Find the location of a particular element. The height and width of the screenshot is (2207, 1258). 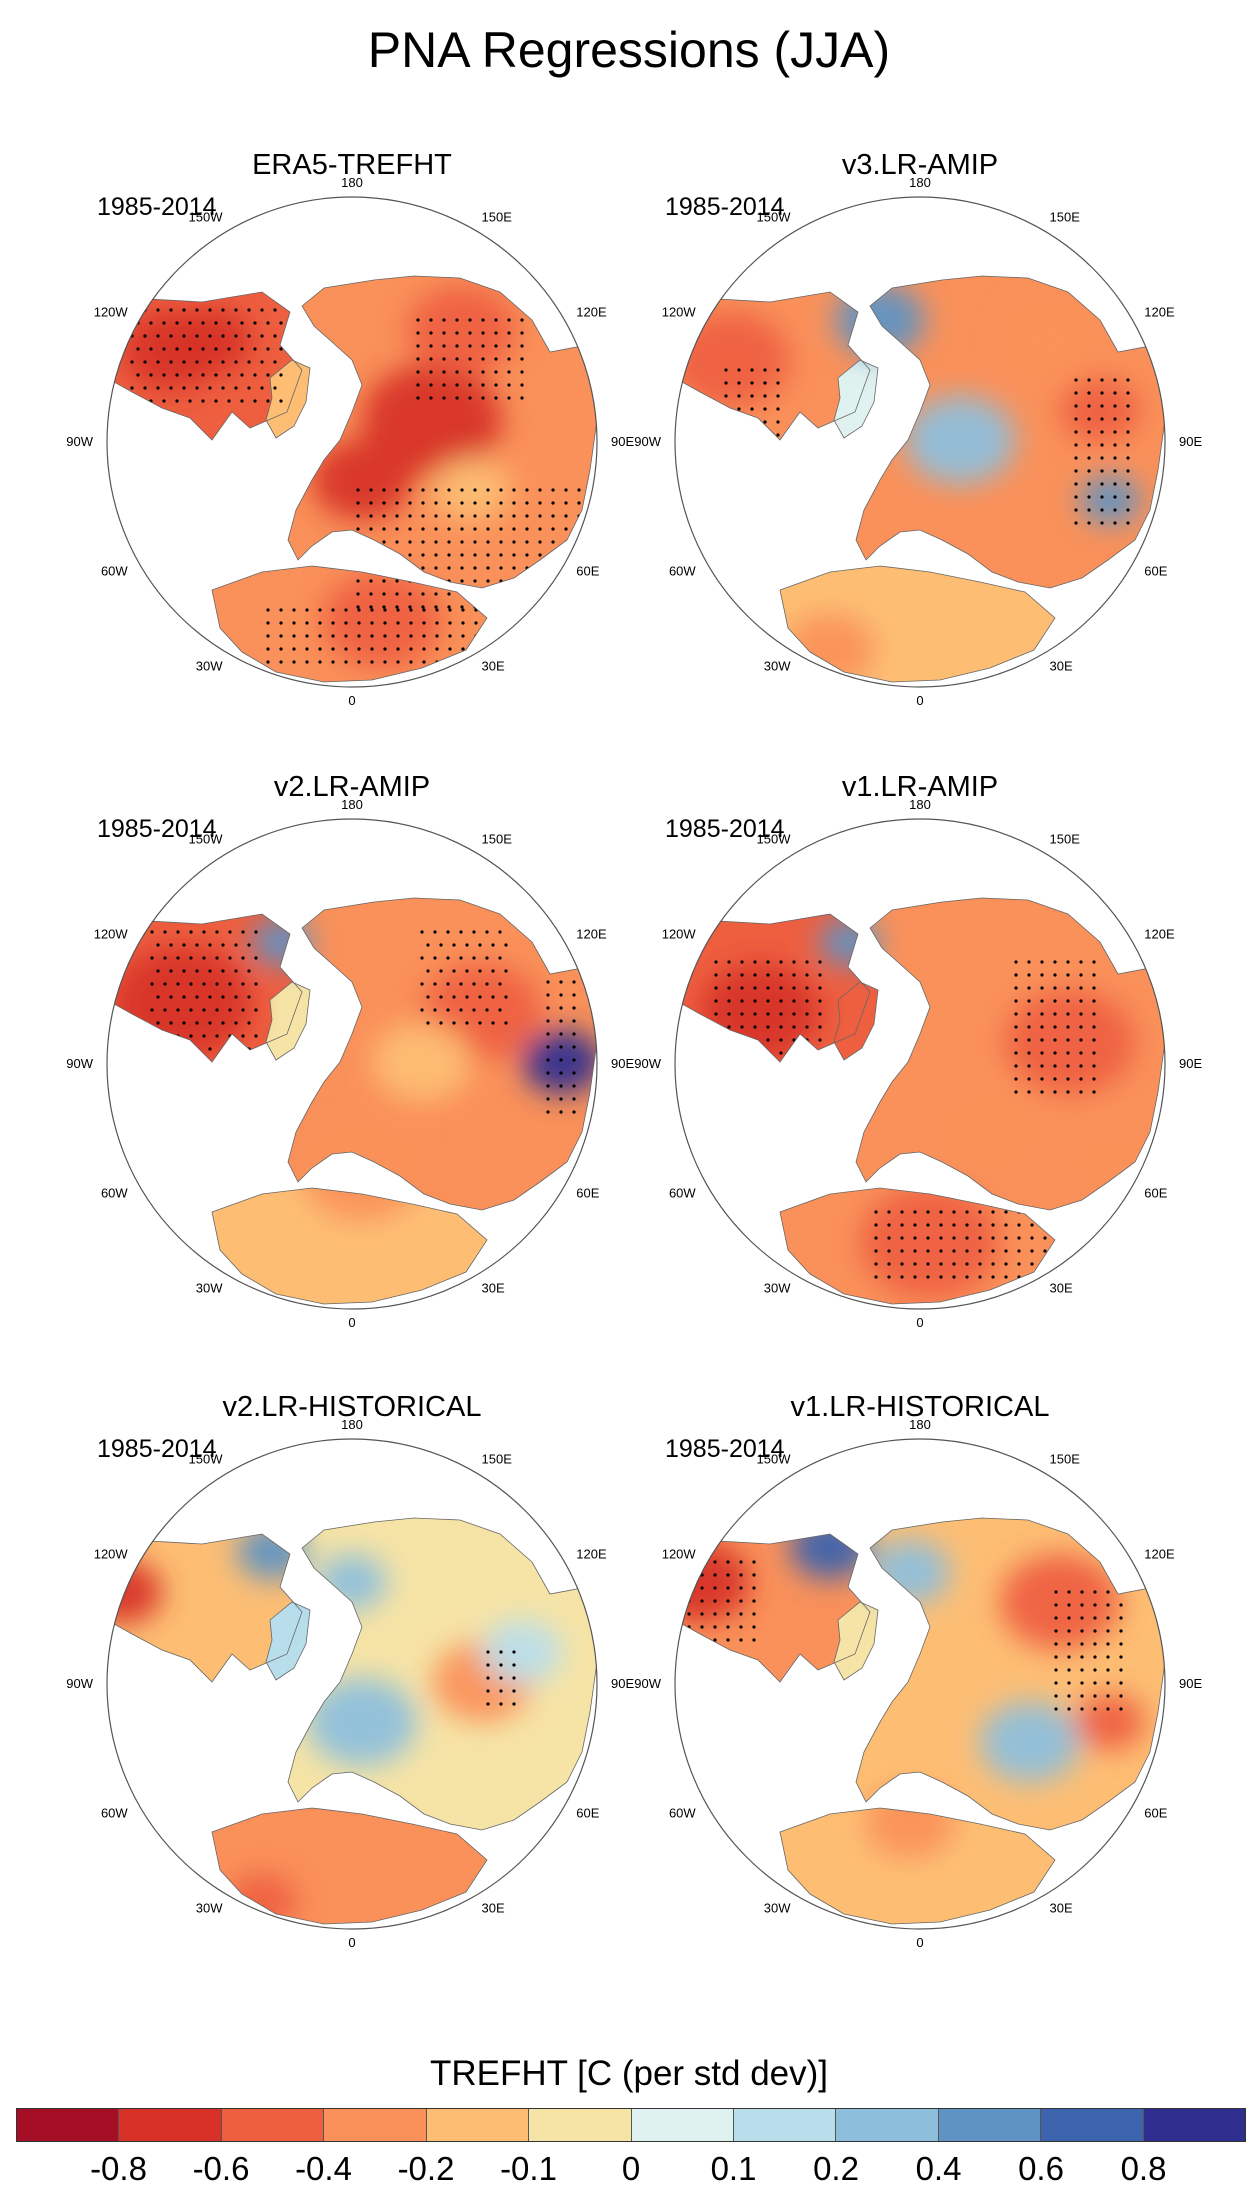

longitude-label: 60W is located at coordinates (114, 571).